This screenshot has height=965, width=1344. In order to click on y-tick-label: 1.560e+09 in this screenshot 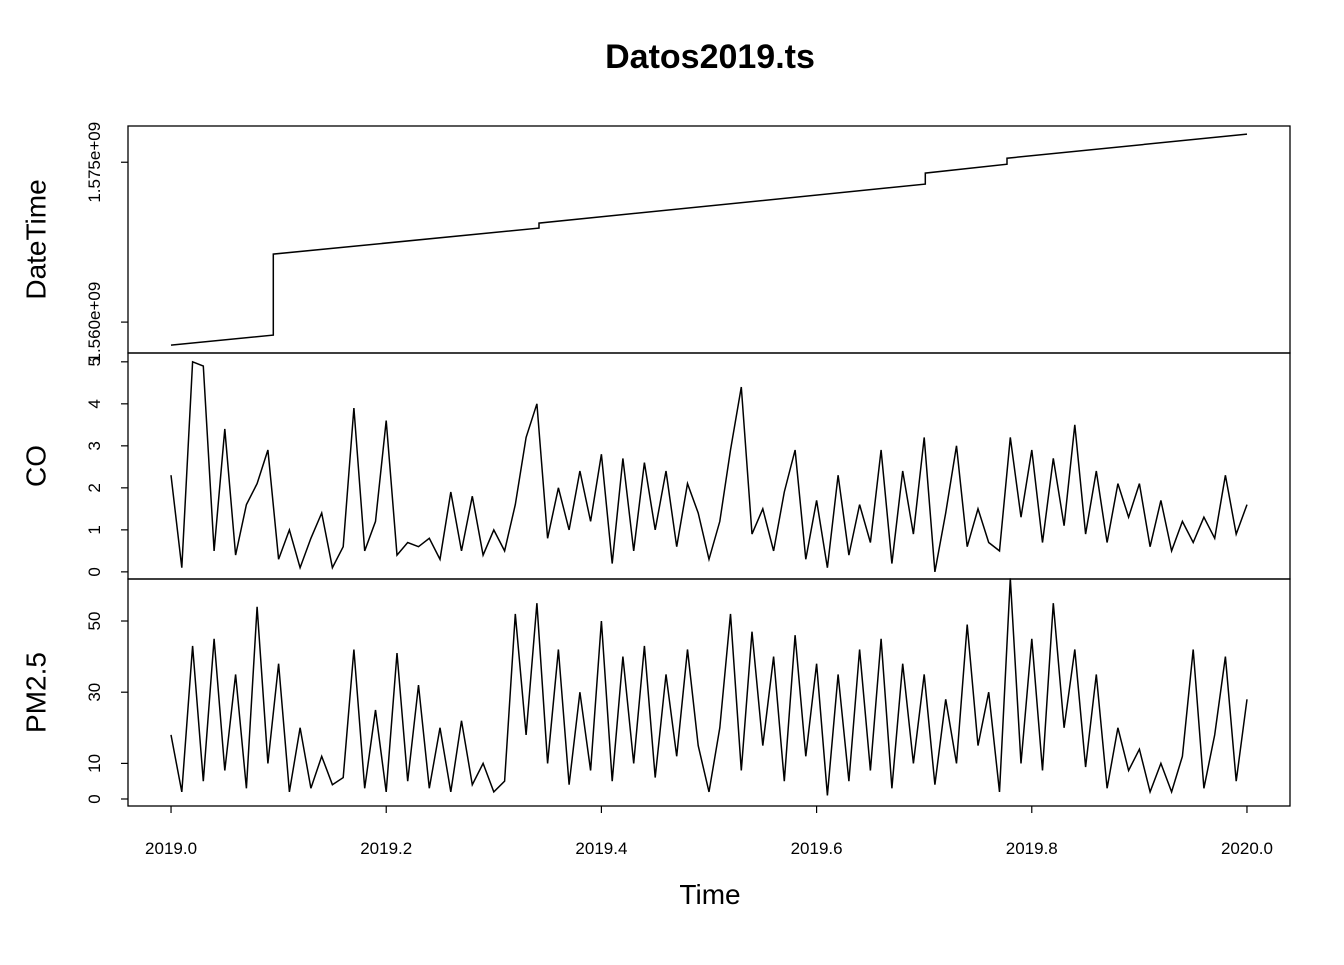, I will do `click(94, 322)`.